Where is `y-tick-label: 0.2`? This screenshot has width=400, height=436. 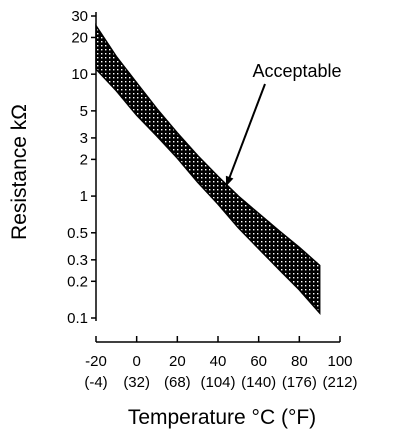 y-tick-label: 0.2 is located at coordinates (77, 281).